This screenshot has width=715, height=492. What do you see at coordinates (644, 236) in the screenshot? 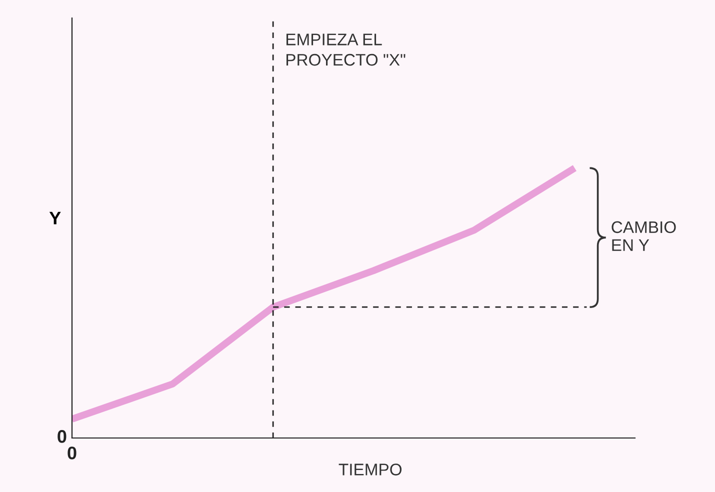
I see `annotation: CAMBIO EN Y` at bounding box center [644, 236].